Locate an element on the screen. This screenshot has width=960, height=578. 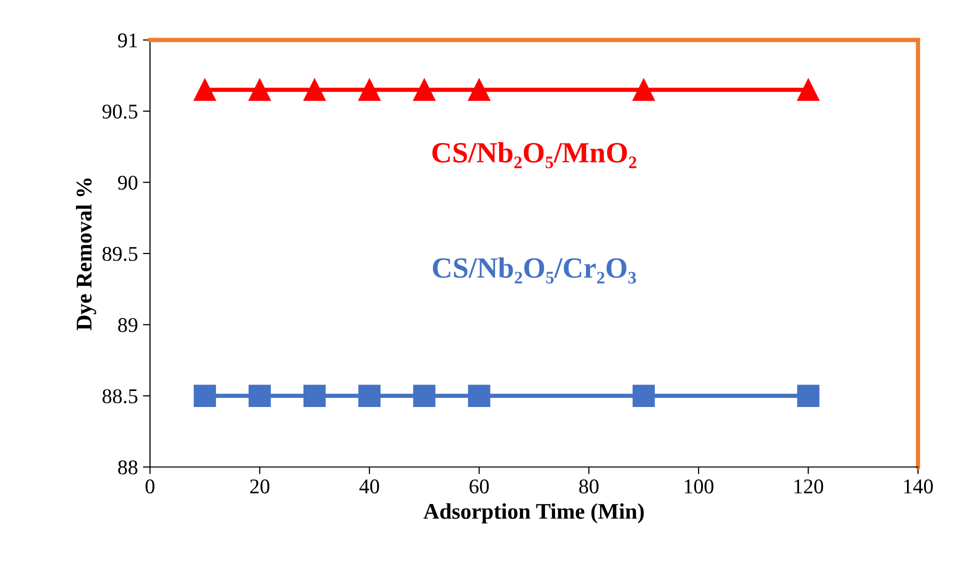
x-tick-label: 100 is located at coordinates (699, 486).